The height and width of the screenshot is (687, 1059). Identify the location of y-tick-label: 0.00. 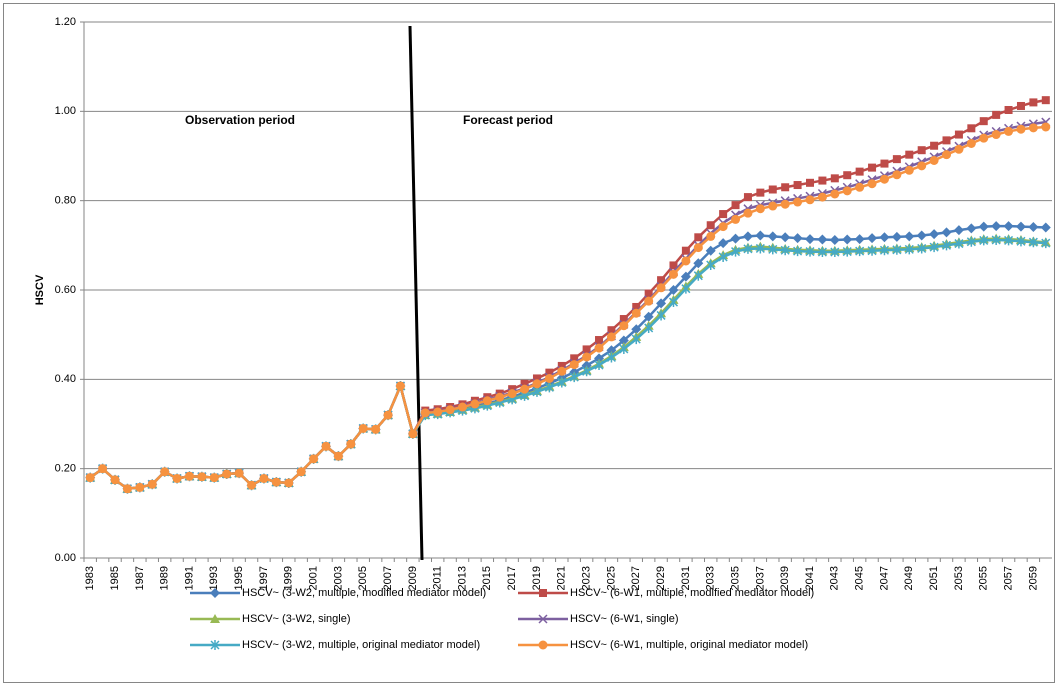
(65, 558).